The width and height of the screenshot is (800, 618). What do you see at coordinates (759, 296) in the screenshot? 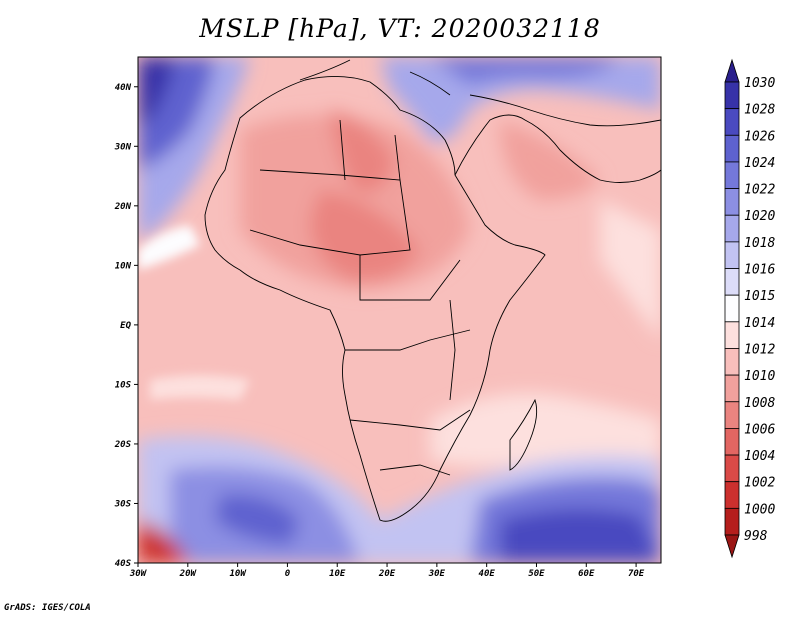
I see `colorbar-label: 1015` at bounding box center [759, 296].